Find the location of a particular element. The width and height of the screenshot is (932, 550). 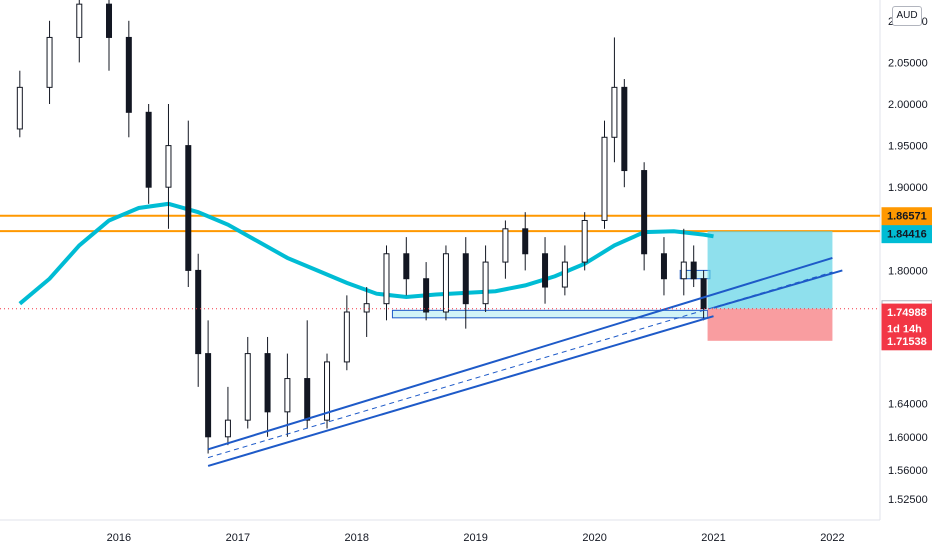

y-tick-label: 1.56000 is located at coordinates (908, 471).